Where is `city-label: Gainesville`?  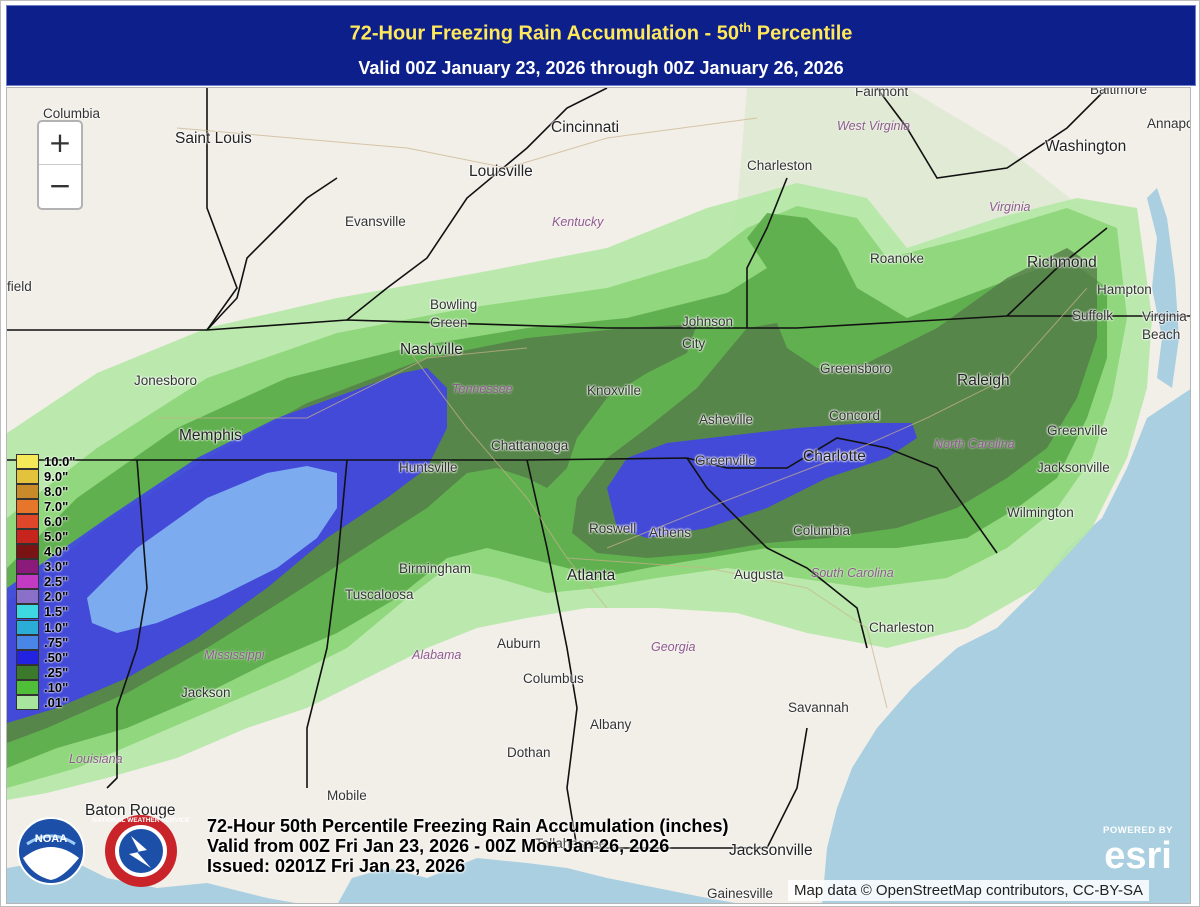 city-label: Gainesville is located at coordinates (740, 893).